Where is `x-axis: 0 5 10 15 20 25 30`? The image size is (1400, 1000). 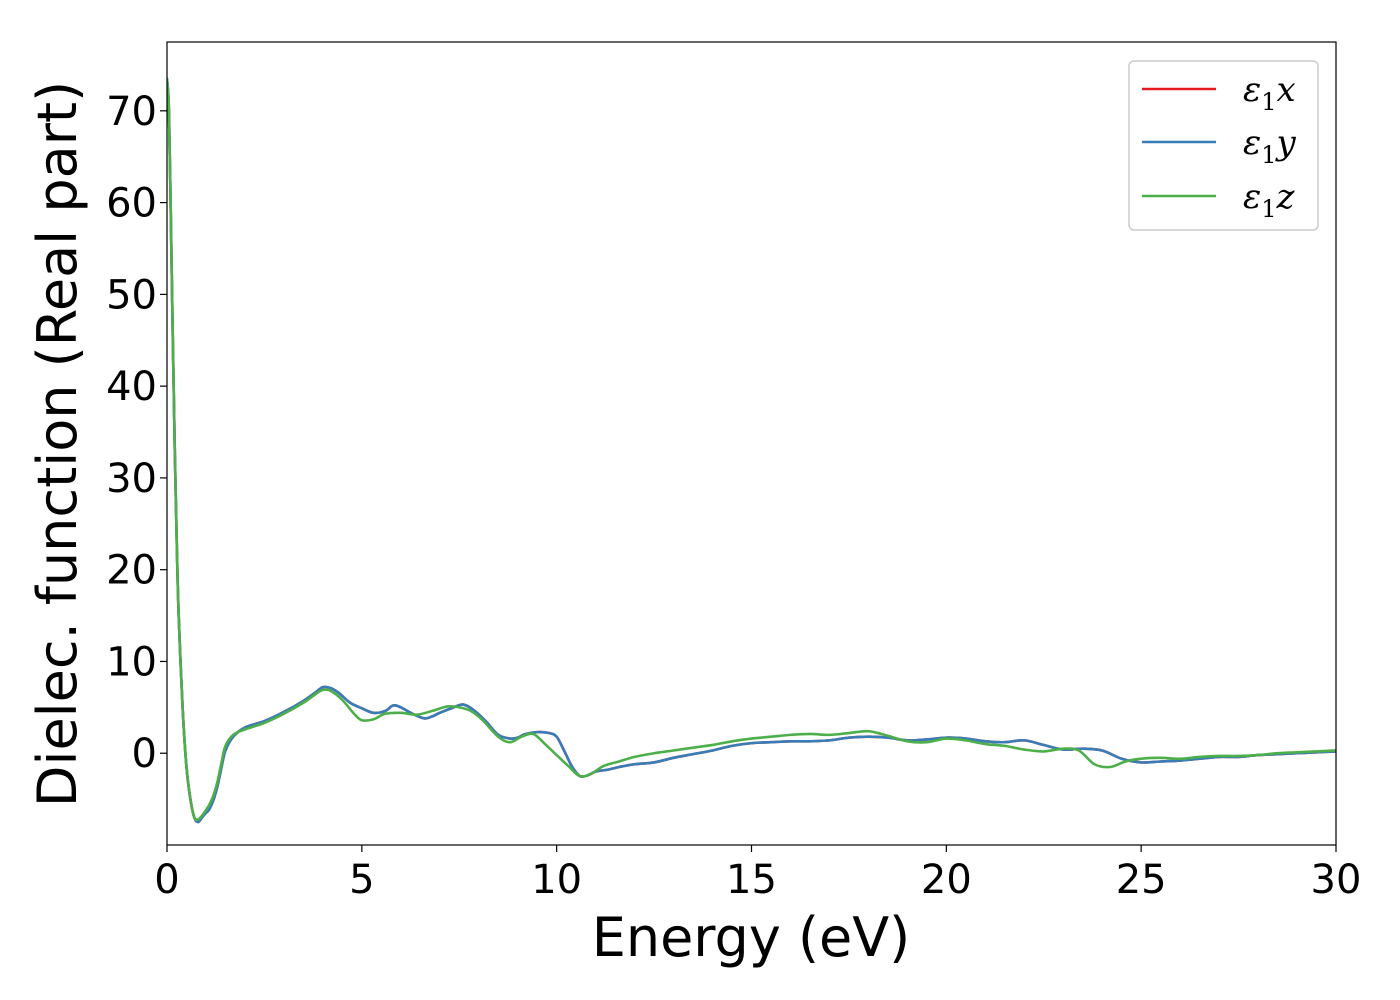 x-axis: 0 5 10 15 20 25 30 is located at coordinates (757, 874).